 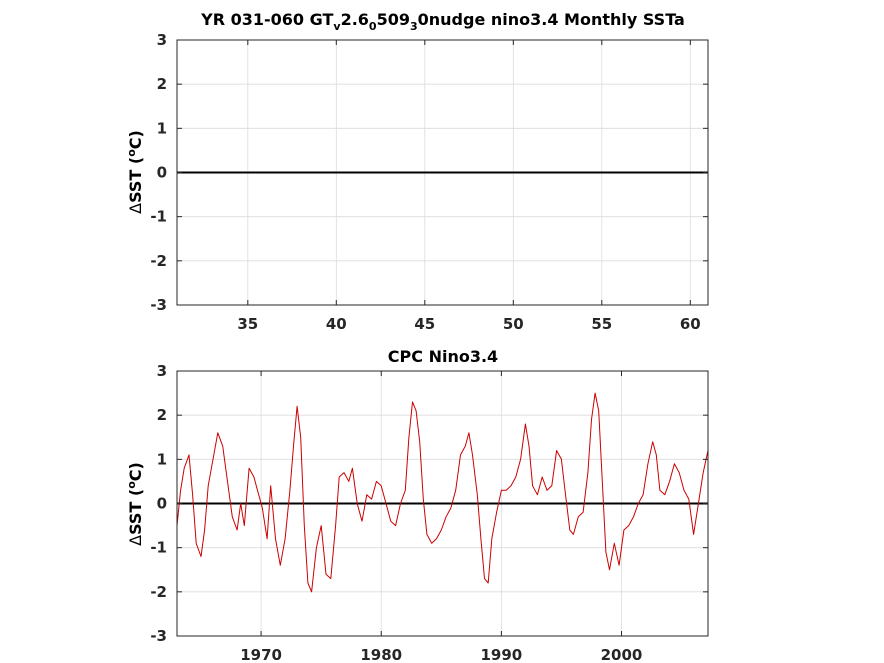 What do you see at coordinates (690, 324) in the screenshot?
I see `x-tick-label: 60` at bounding box center [690, 324].